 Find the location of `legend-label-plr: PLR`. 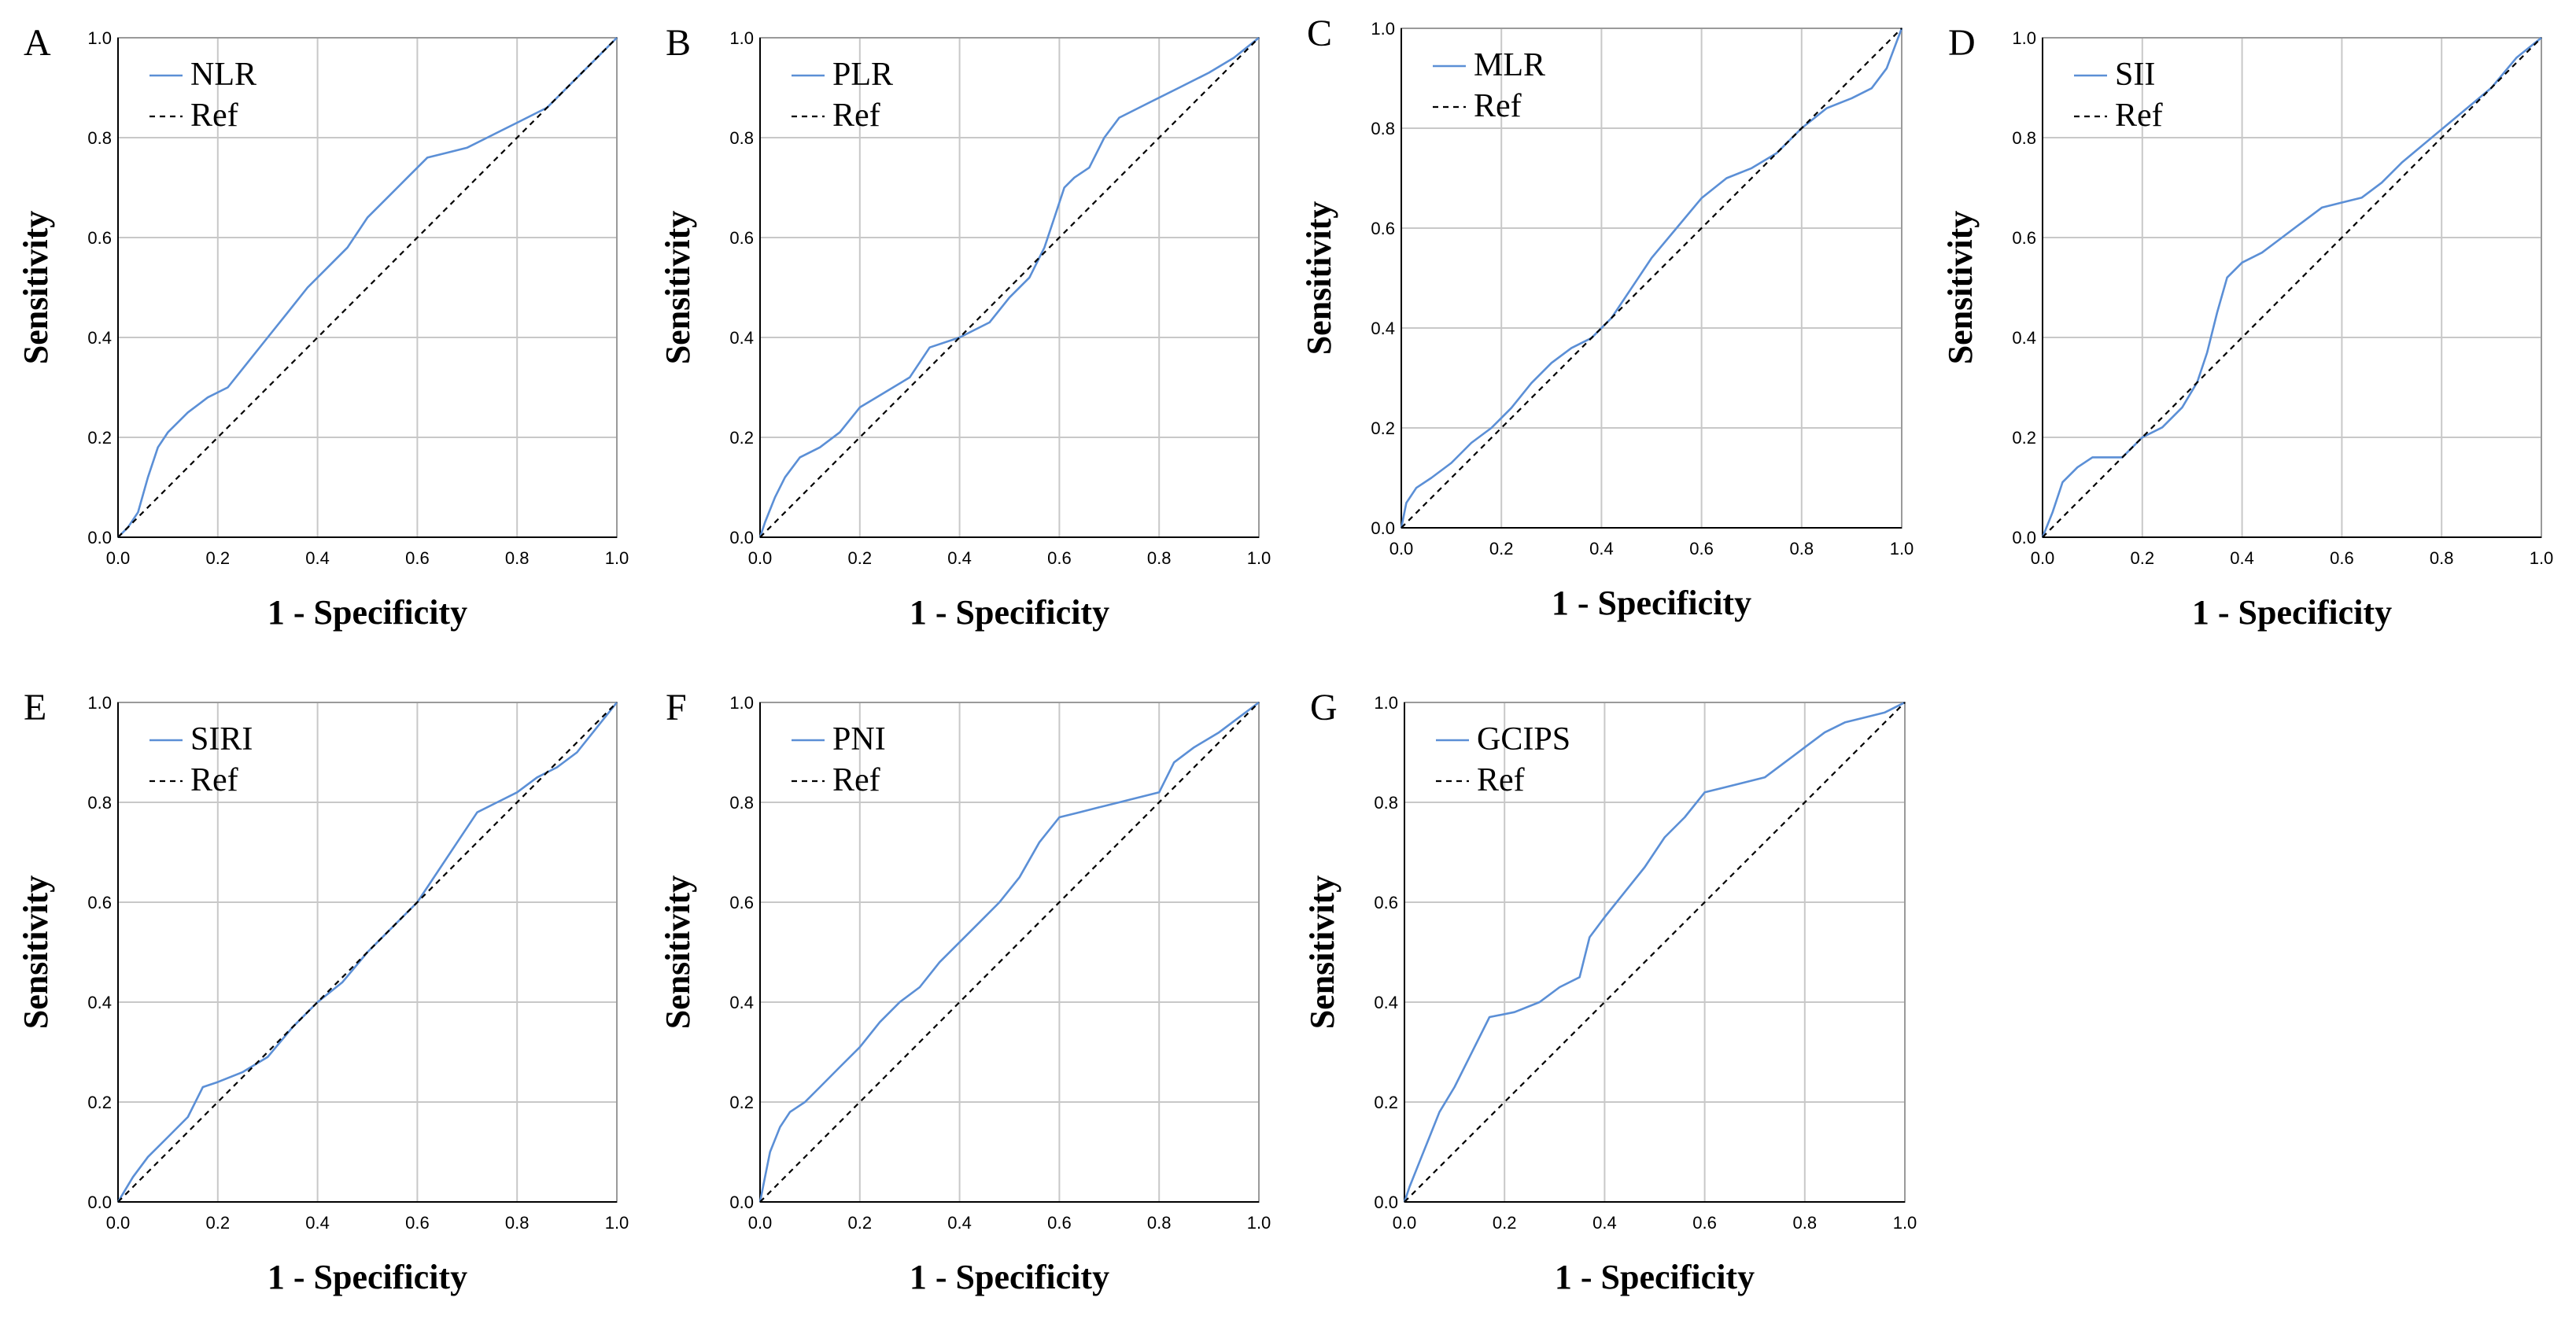

legend-label-plr: PLR is located at coordinates (863, 75).